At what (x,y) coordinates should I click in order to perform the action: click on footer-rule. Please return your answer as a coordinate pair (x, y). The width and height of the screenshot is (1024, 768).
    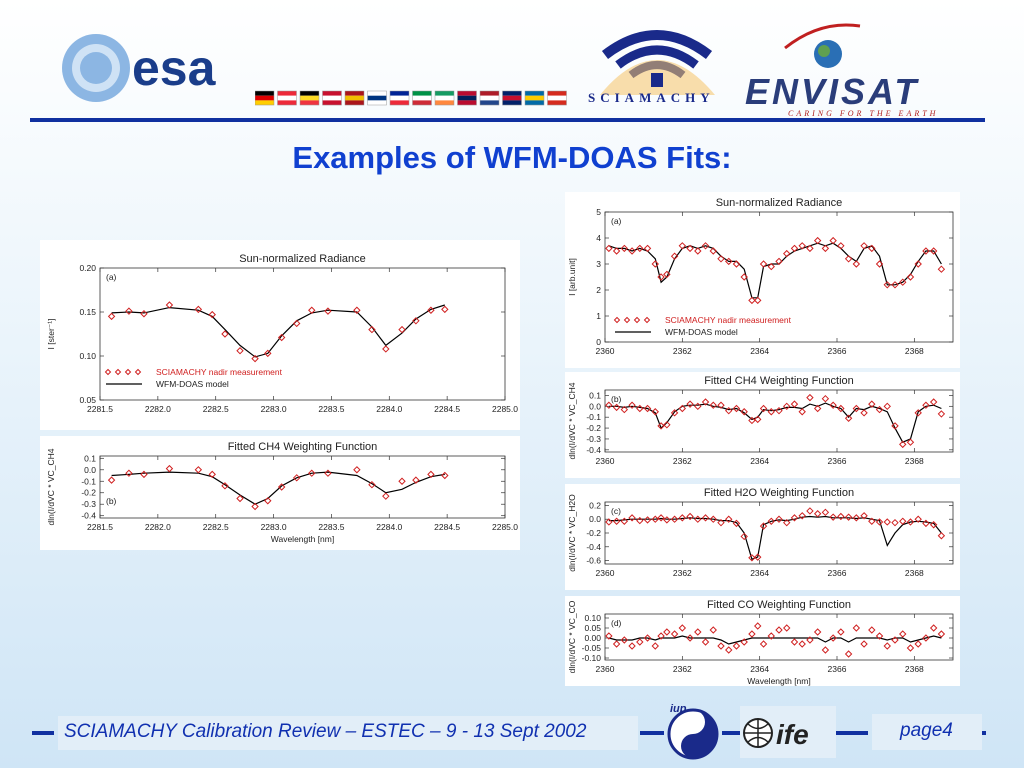
    Looking at the image, I should click on (731, 733).